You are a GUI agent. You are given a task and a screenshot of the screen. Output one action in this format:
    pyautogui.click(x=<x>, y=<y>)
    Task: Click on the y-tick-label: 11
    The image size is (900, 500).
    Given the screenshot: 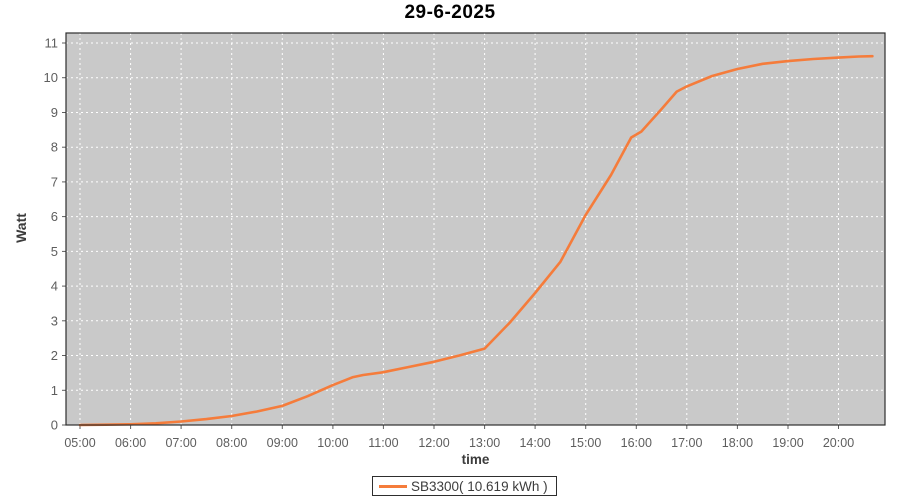 What is the action you would take?
    pyautogui.click(x=52, y=43)
    